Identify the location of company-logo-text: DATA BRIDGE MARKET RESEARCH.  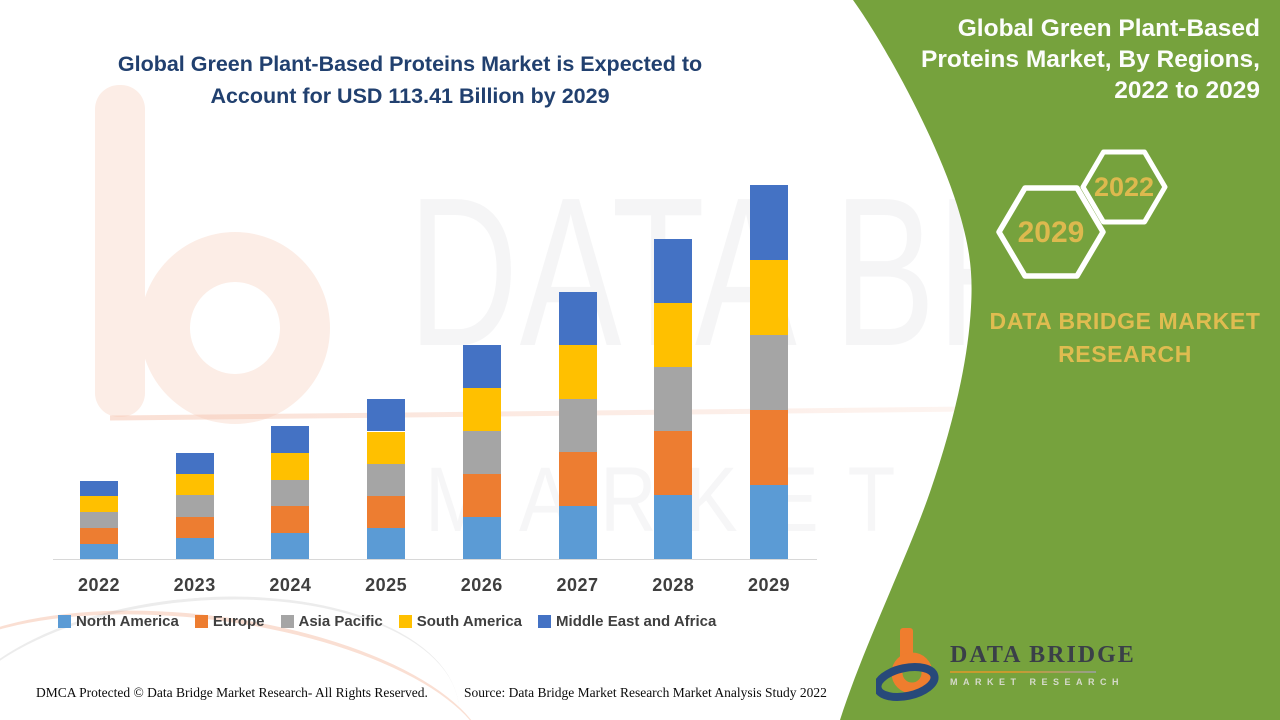
(1043, 656).